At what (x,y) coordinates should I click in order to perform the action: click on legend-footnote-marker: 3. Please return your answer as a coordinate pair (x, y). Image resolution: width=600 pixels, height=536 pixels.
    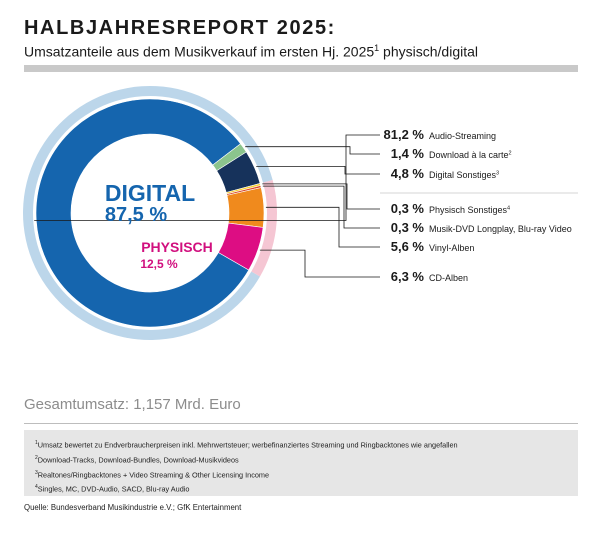
    Looking at the image, I should click on (497, 174).